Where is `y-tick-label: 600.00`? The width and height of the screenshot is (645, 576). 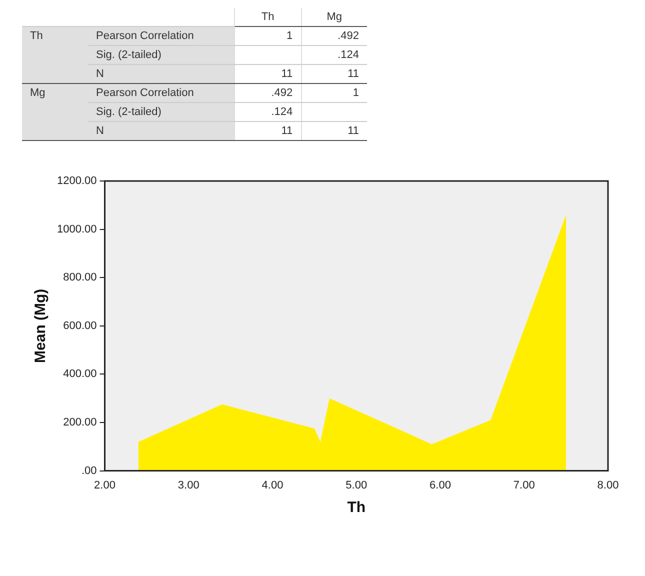 y-tick-label: 600.00 is located at coordinates (80, 326).